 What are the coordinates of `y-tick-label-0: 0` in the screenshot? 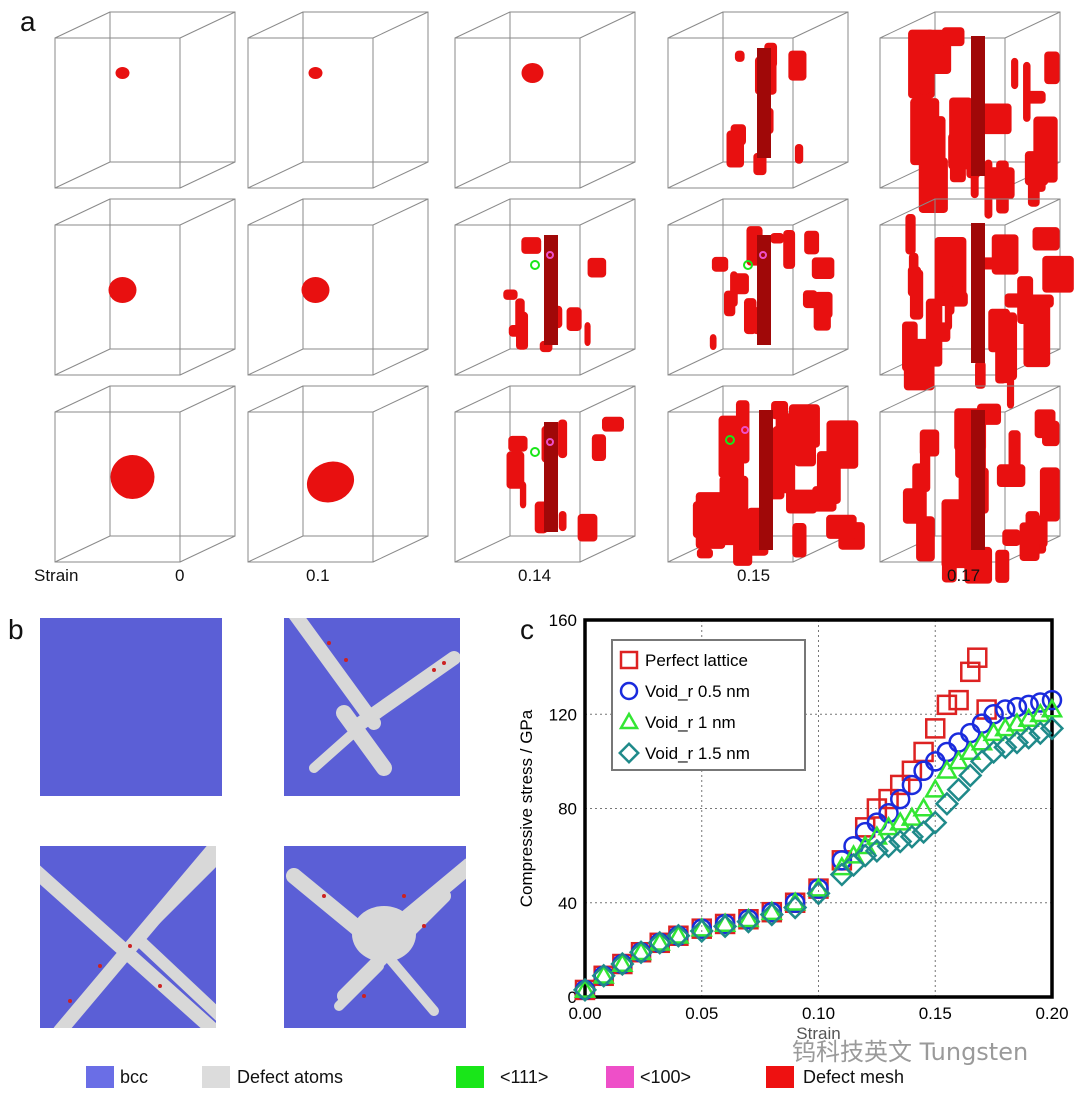 It's located at (572, 997).